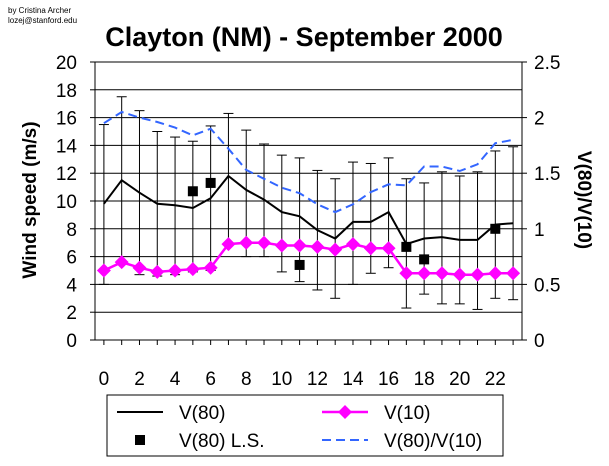  I want to click on series-v10-line, so click(308, 258).